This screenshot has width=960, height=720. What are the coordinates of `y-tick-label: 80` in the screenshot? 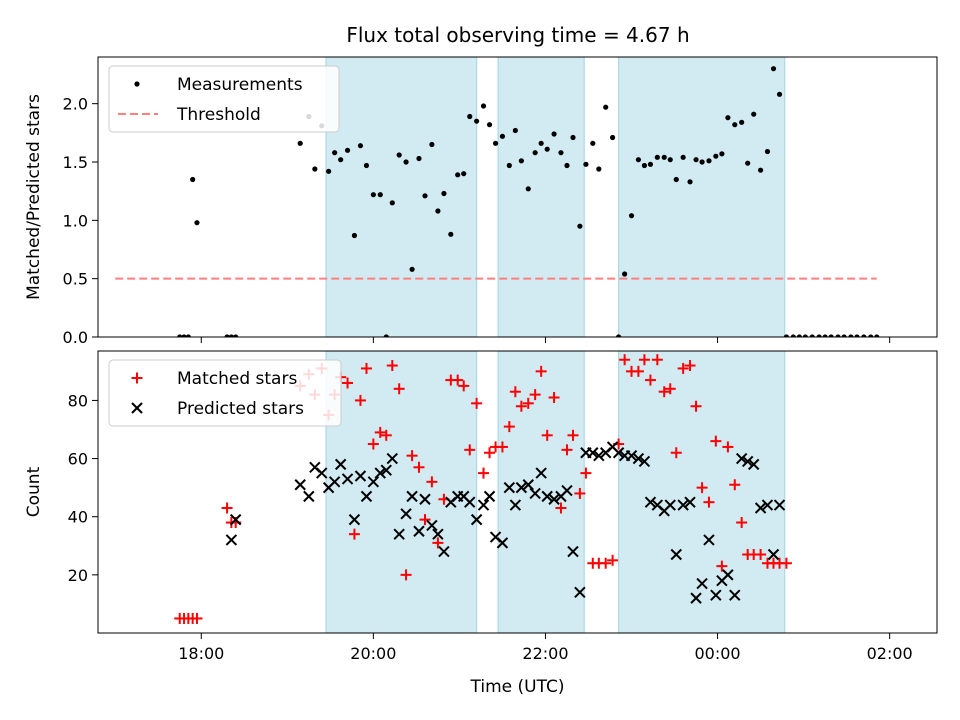 It's located at (78, 400).